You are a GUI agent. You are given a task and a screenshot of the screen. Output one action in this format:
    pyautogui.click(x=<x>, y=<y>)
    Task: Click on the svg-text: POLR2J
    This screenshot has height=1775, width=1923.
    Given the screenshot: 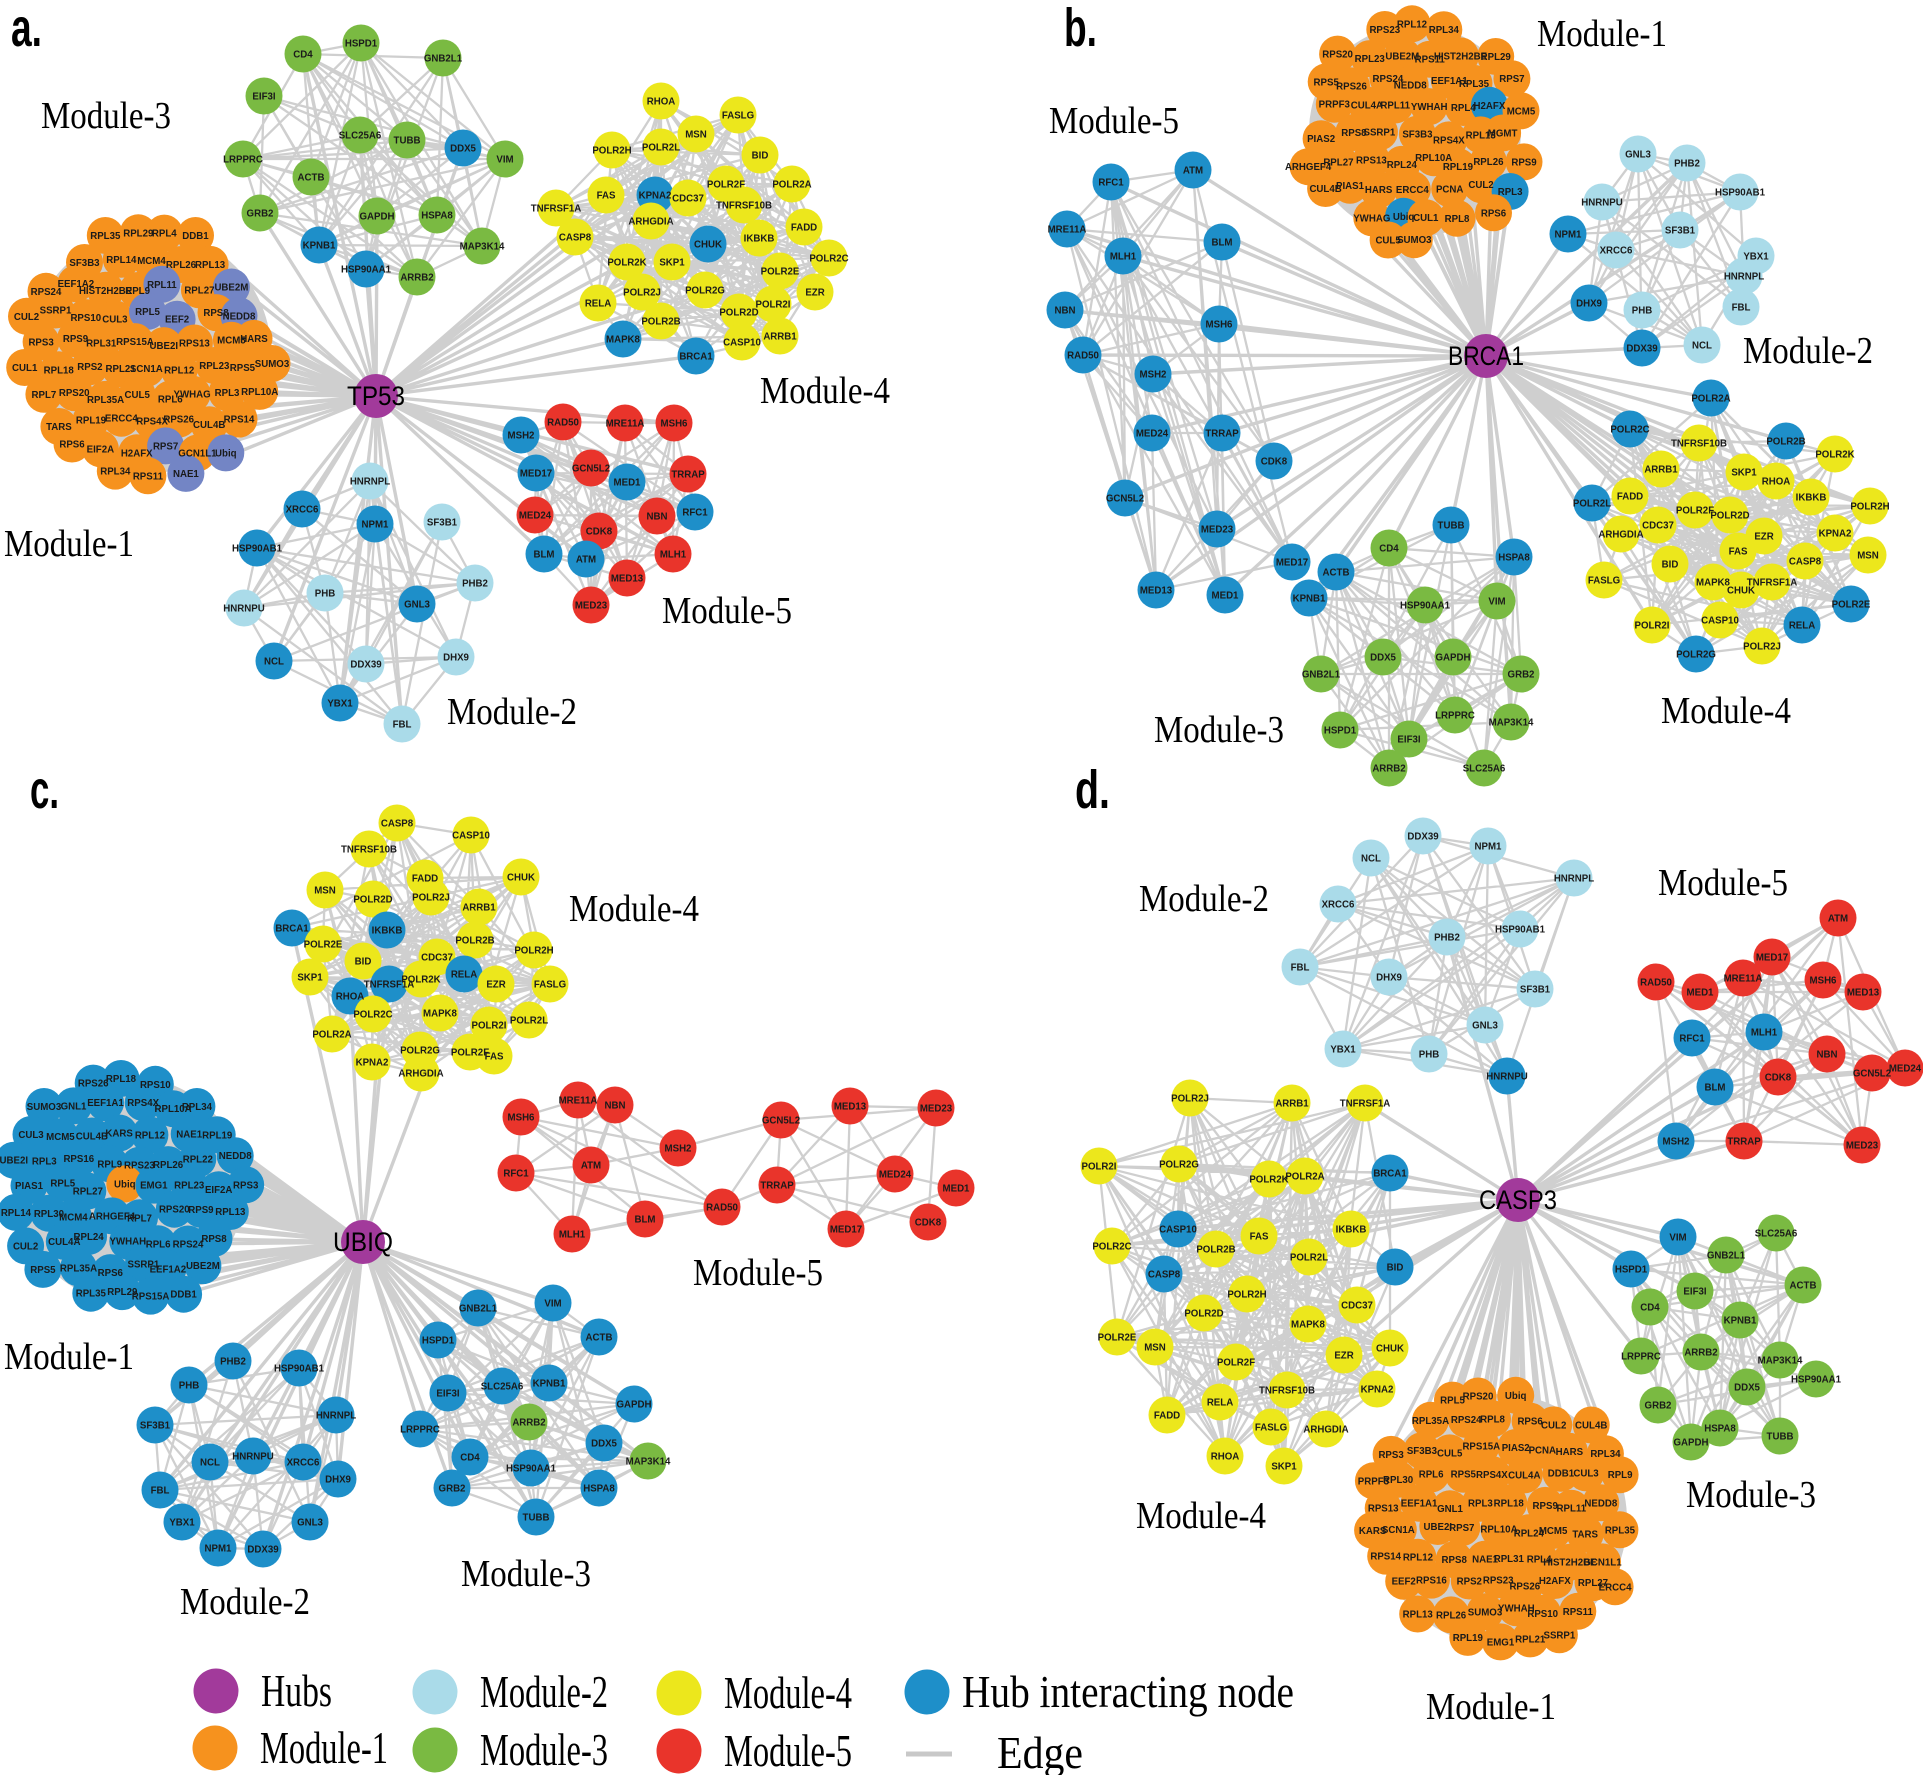 What is the action you would take?
    pyautogui.click(x=431, y=898)
    